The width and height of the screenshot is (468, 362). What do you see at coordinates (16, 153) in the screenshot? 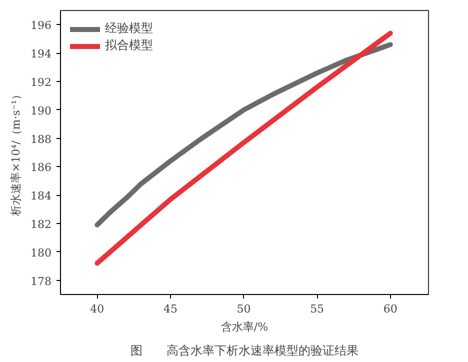
I see `y-axis-title: 析水速率×10⁴/（m·s⁻¹）` at bounding box center [16, 153].